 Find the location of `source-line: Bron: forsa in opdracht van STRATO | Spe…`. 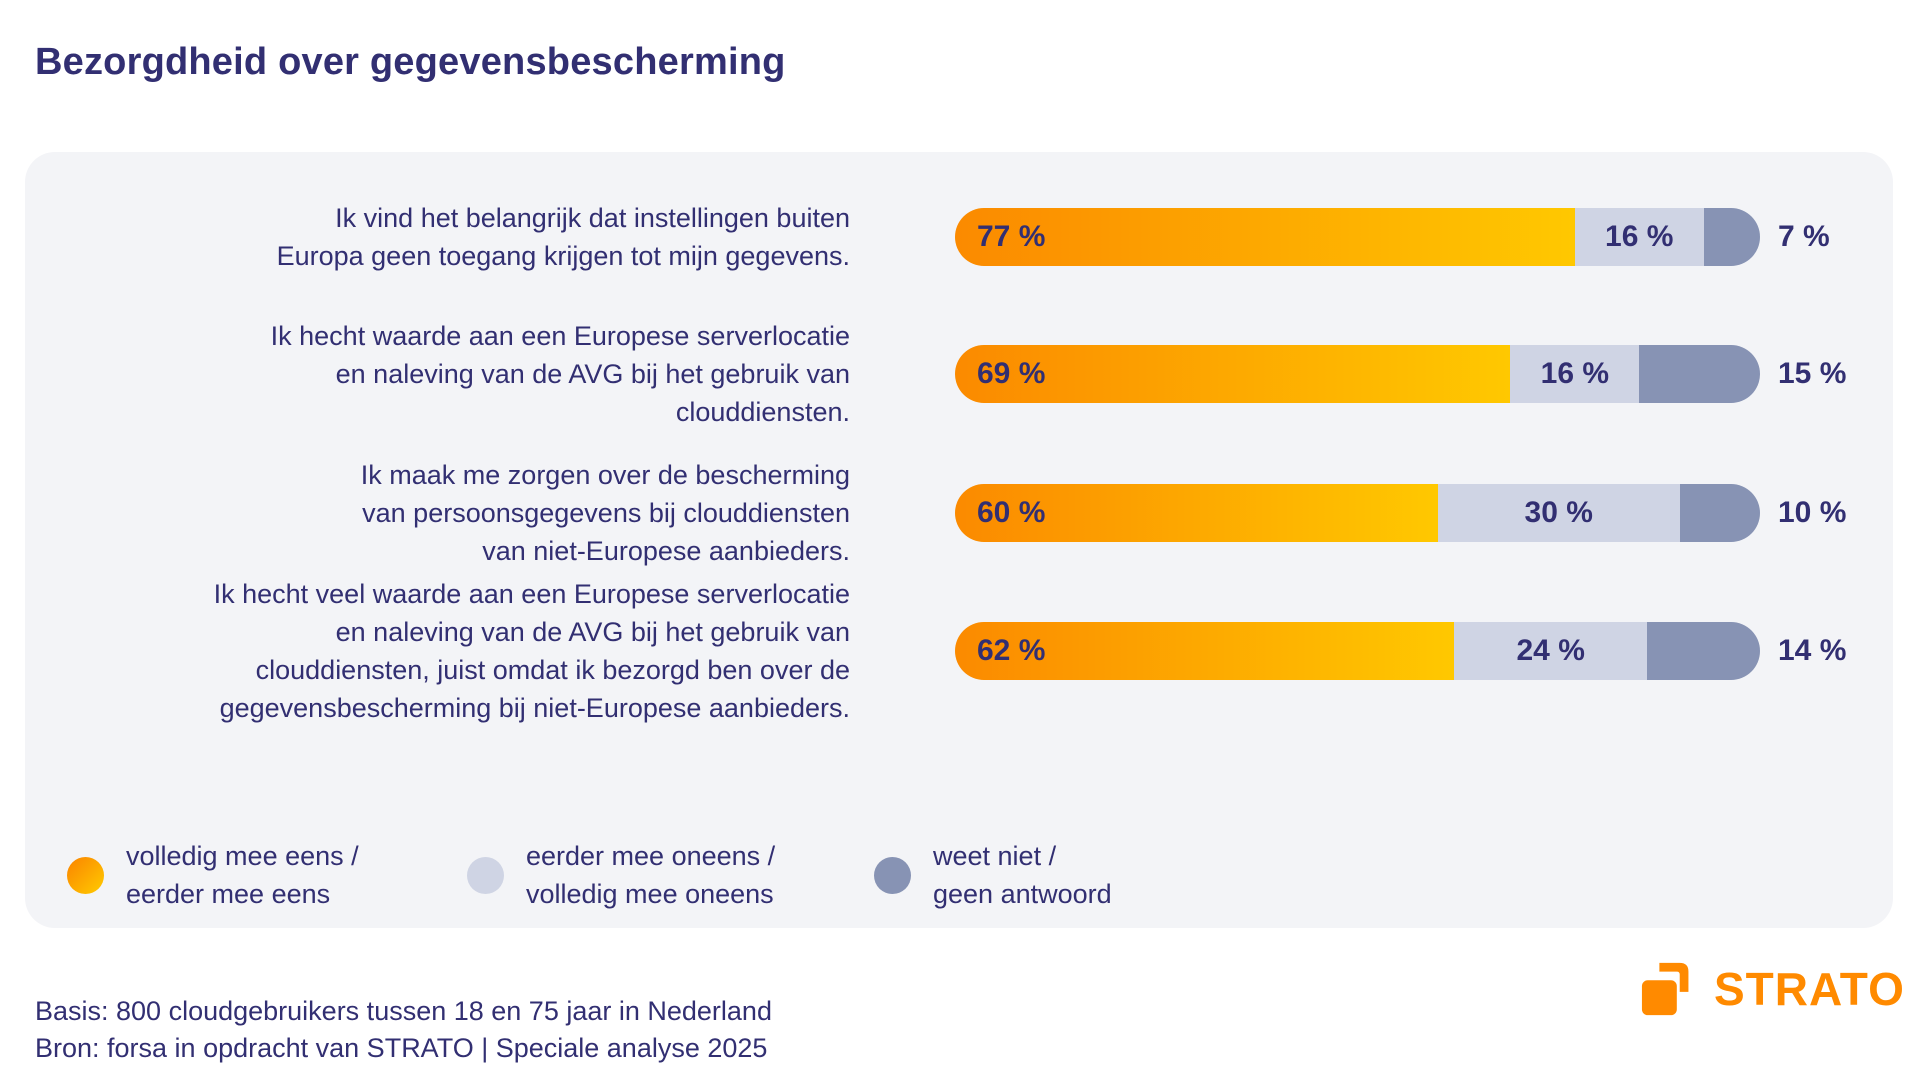

source-line: Bron: forsa in opdracht van STRATO | Spe… is located at coordinates (401, 1048).